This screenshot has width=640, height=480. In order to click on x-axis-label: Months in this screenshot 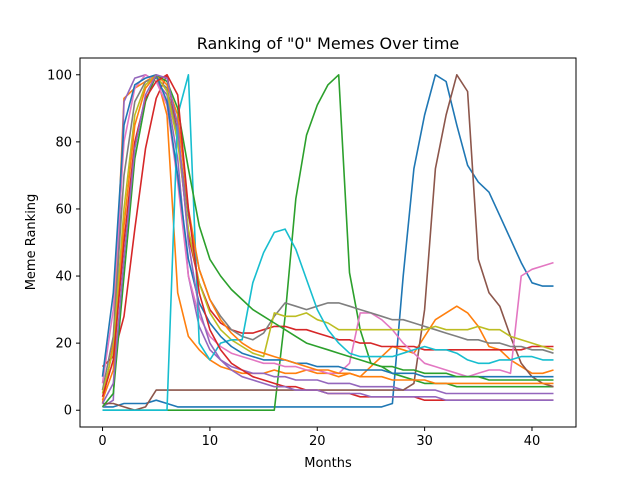, I will do `click(328, 463)`.